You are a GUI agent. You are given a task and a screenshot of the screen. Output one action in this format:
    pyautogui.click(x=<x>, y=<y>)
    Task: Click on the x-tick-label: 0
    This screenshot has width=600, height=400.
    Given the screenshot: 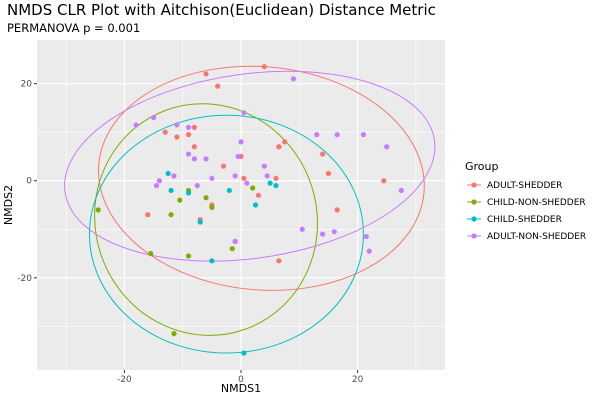 What is the action you would take?
    pyautogui.click(x=241, y=380)
    